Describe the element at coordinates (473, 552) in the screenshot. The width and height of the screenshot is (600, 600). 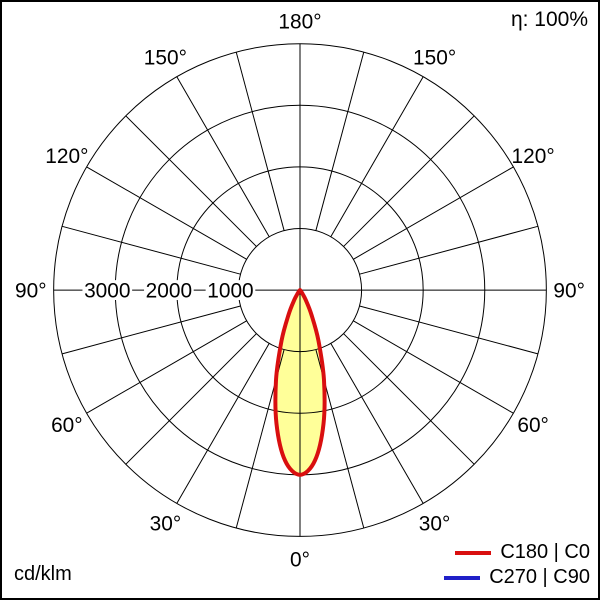
I see `legend-line-red-icon` at that location.